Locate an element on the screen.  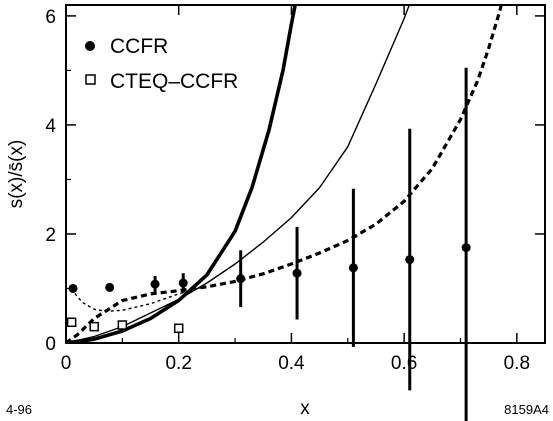
y-tick-label: 0 is located at coordinates (50, 344).